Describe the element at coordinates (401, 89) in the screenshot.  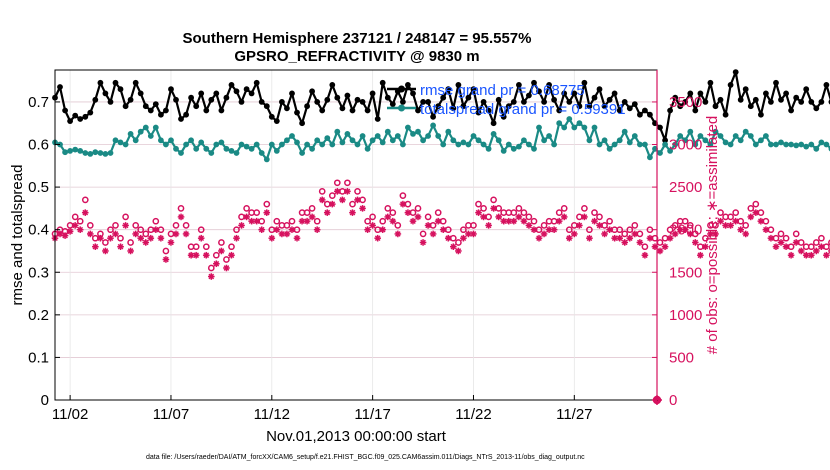
I see `legend-marker-rmse` at that location.